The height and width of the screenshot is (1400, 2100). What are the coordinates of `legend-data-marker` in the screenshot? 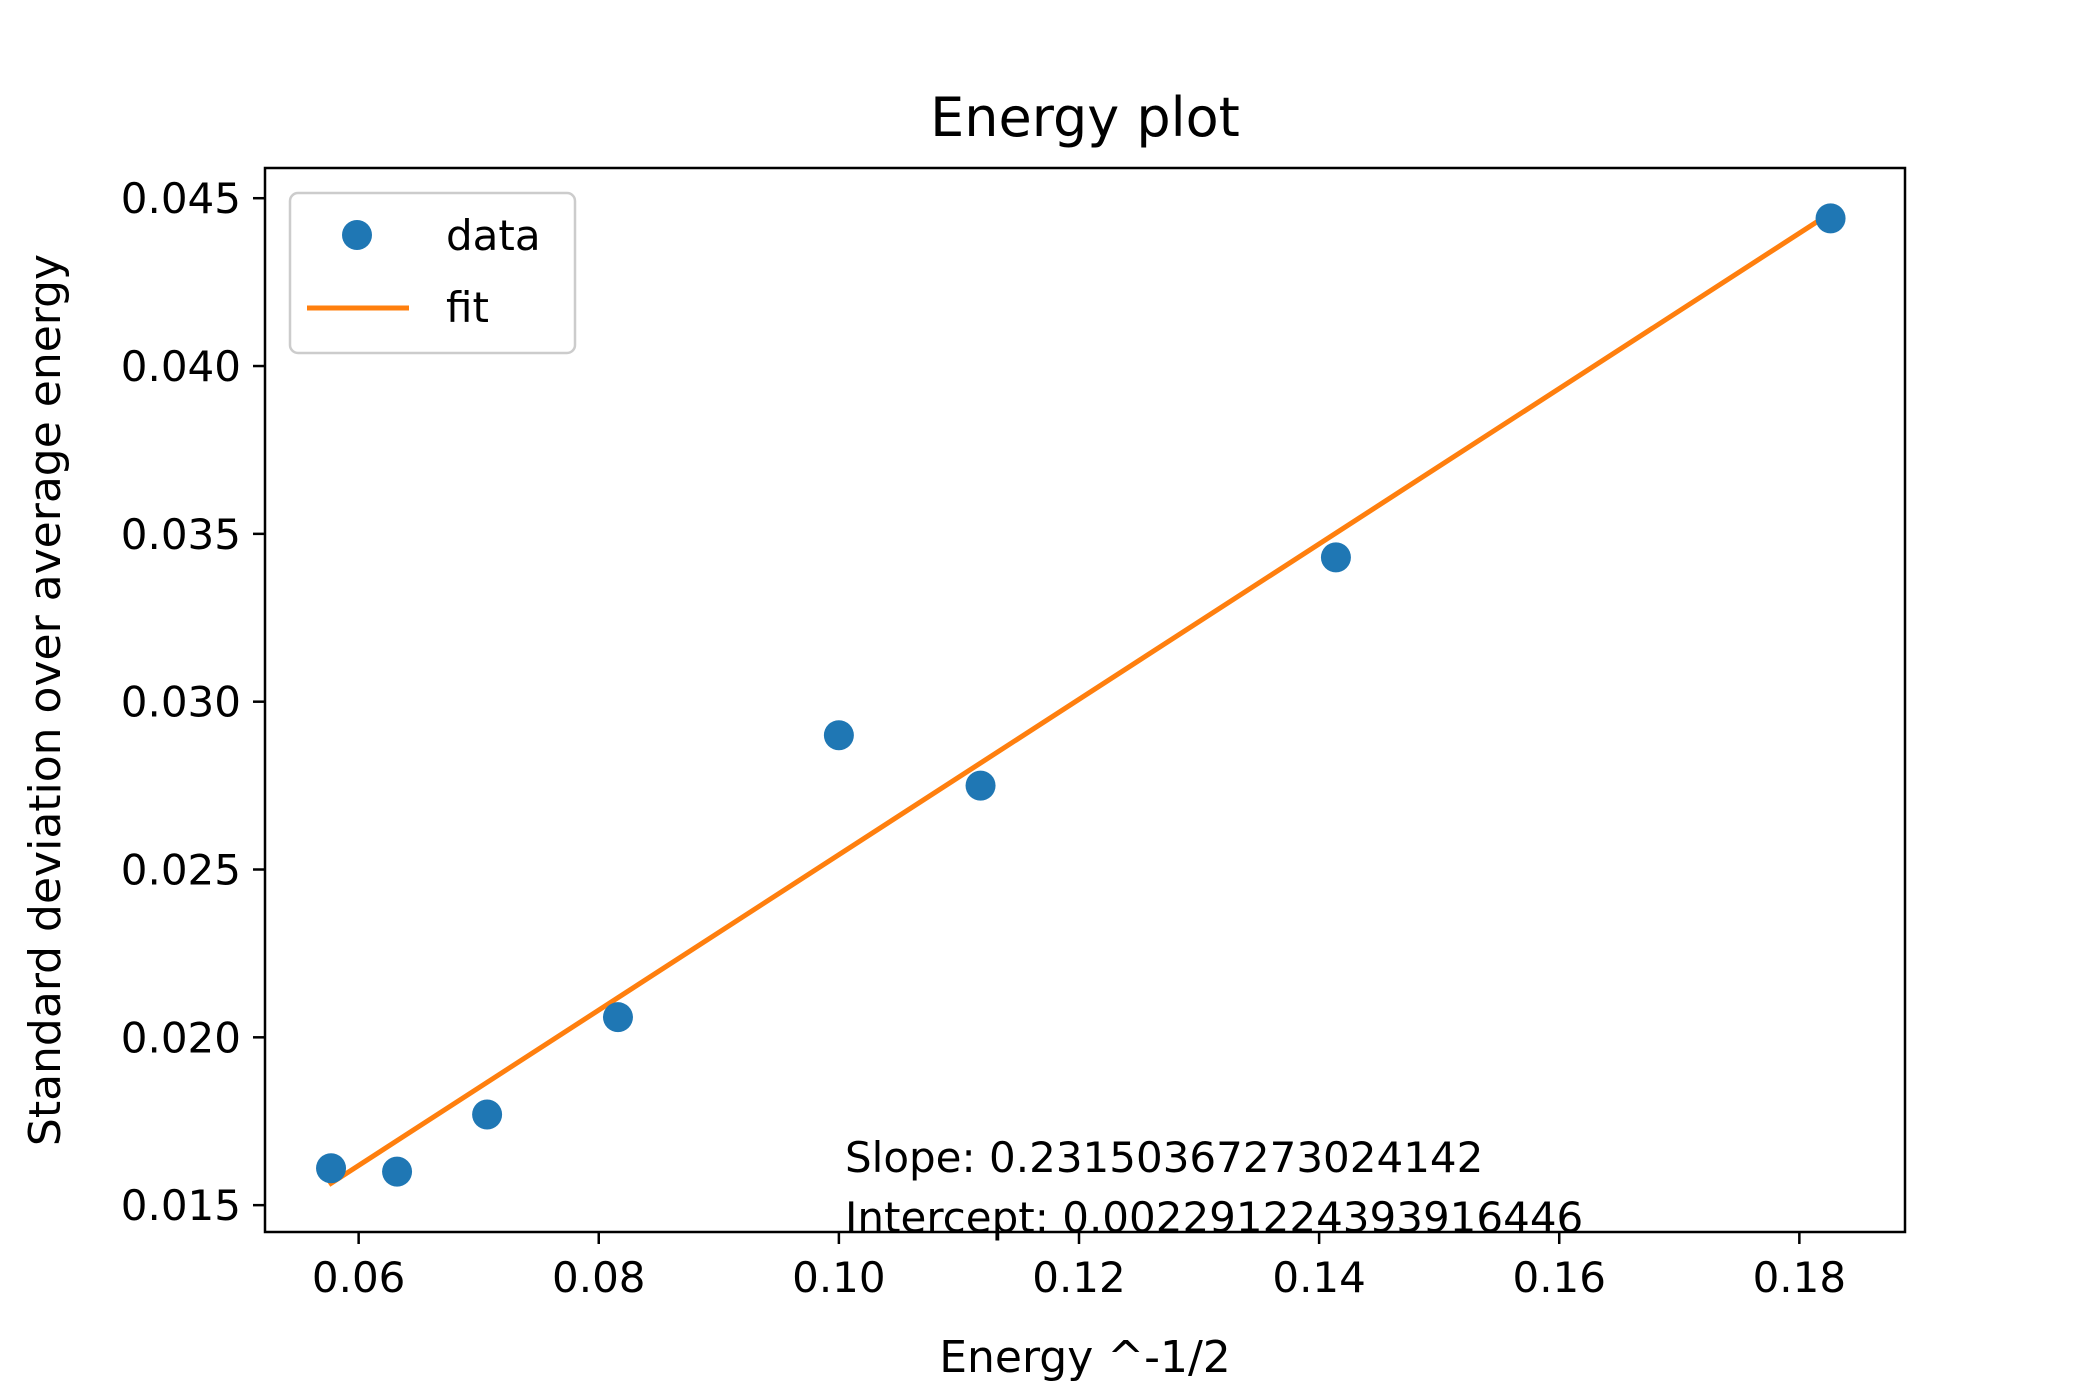 It's located at (357, 235).